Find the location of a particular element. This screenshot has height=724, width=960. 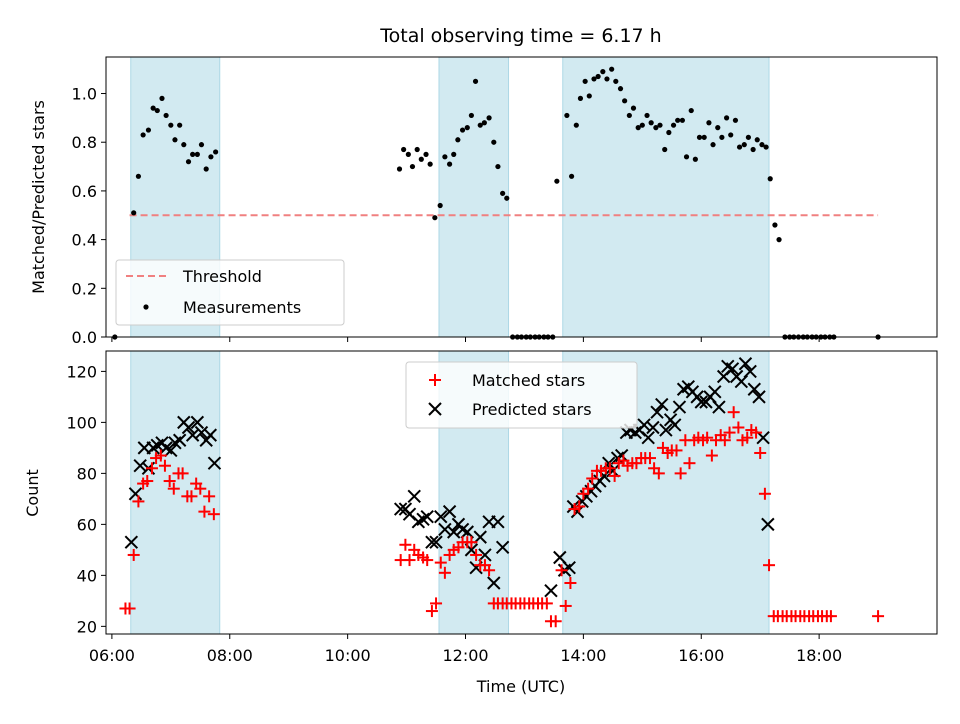

bottom-y-tick-label: 40 is located at coordinates (87, 575).